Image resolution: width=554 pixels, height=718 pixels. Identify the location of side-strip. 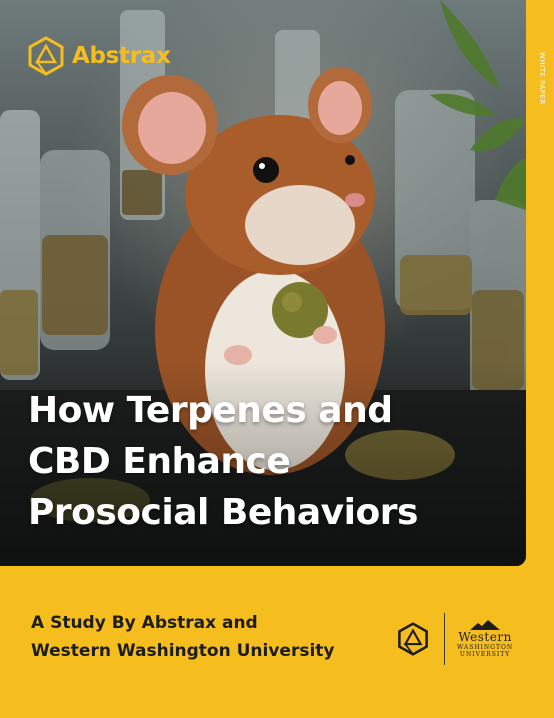
(540, 283).